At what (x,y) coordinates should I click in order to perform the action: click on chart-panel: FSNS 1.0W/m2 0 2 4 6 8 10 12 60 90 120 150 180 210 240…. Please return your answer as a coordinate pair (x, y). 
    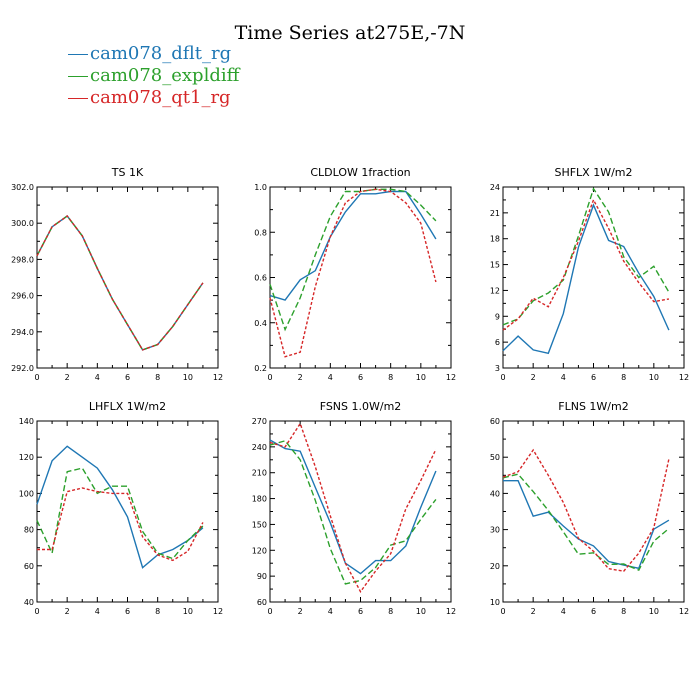
    Looking at the image, I should click on (354, 508).